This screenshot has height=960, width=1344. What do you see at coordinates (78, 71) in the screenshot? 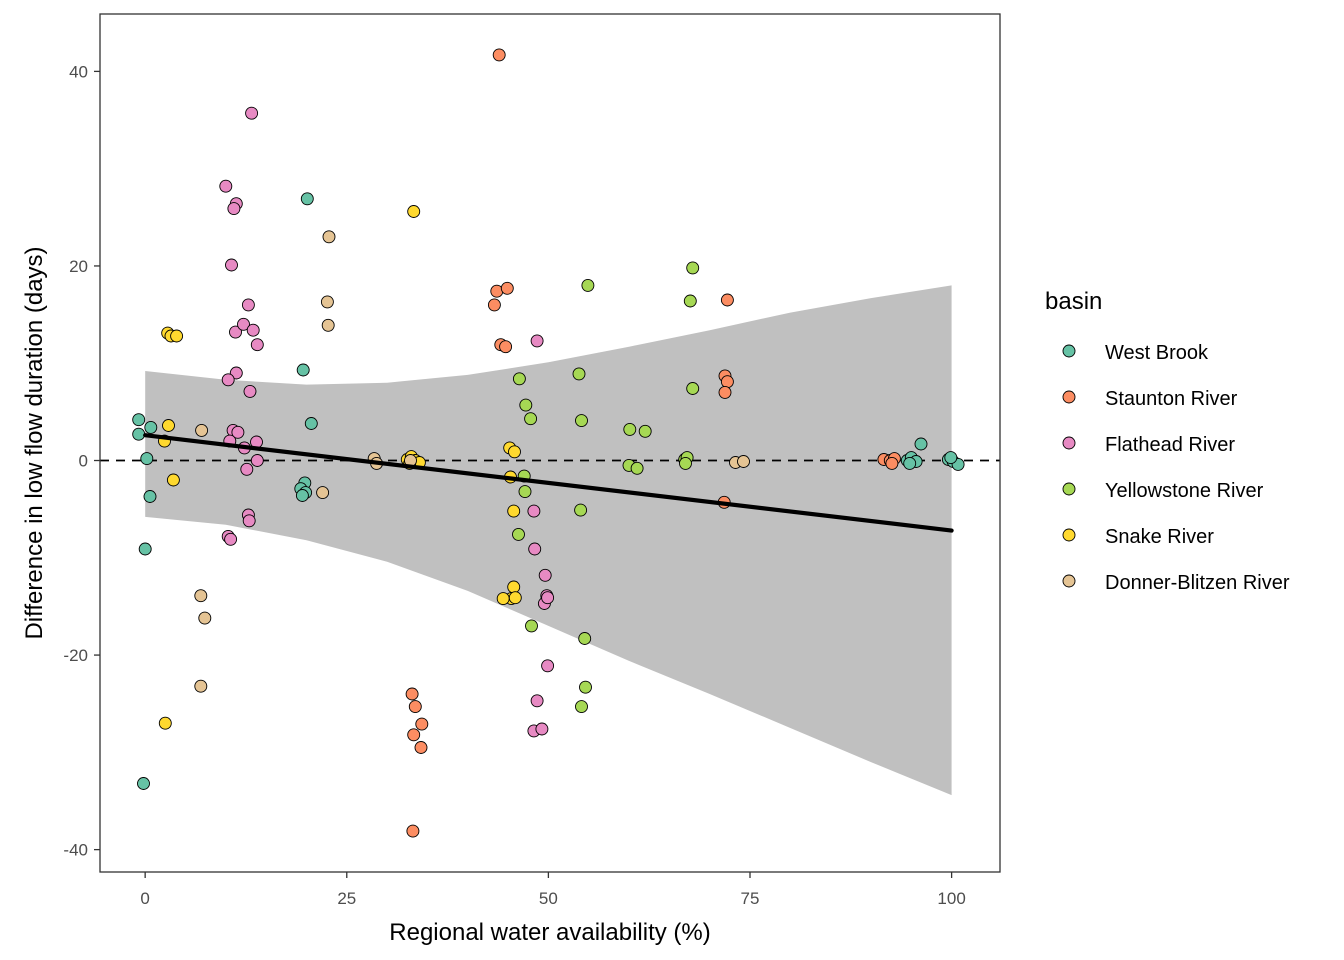
I see `y-tick-label: 40` at bounding box center [78, 71].